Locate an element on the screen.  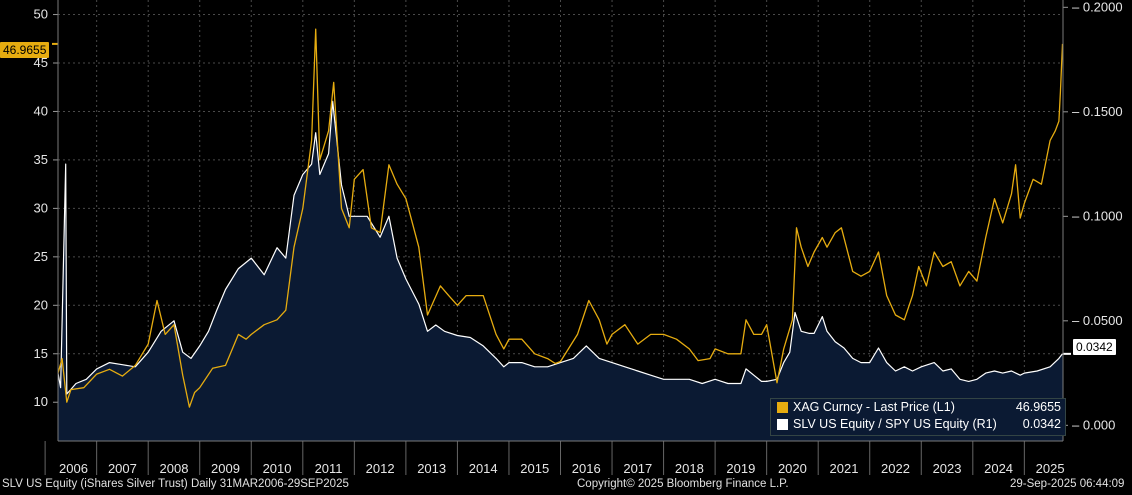
right-tick-label-0.1000: – 0.1000 is located at coordinates (1097, 215).